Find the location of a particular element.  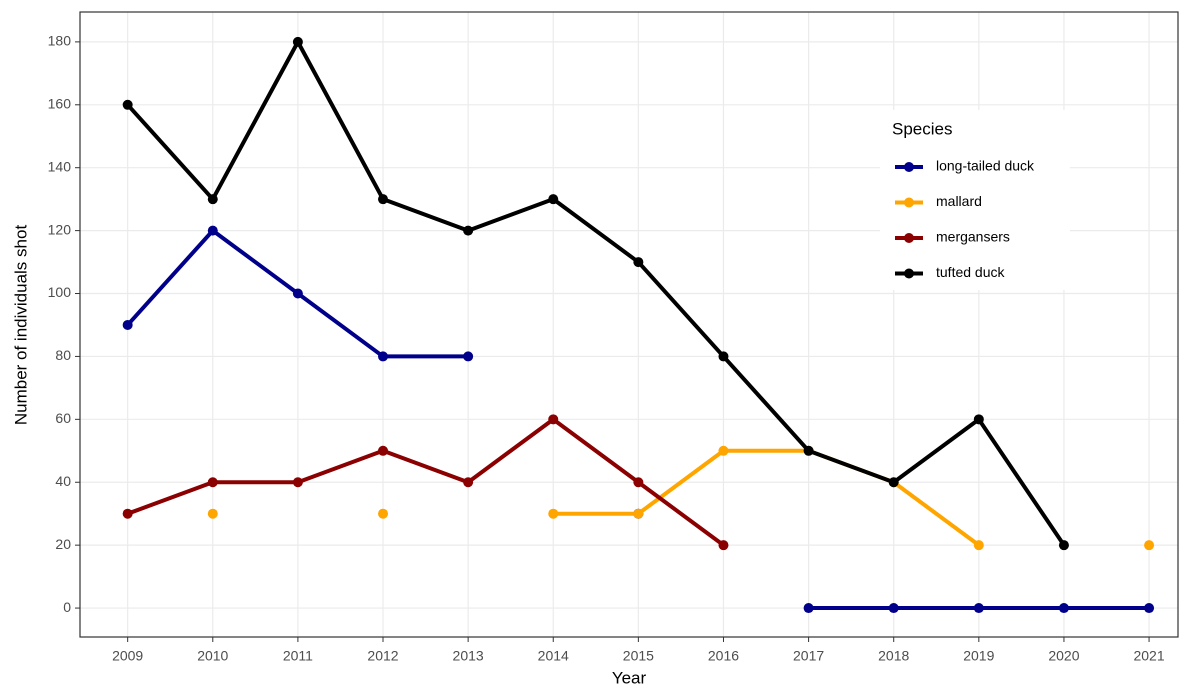

y-axis-title: Number of individuals shot is located at coordinates (20, 325).